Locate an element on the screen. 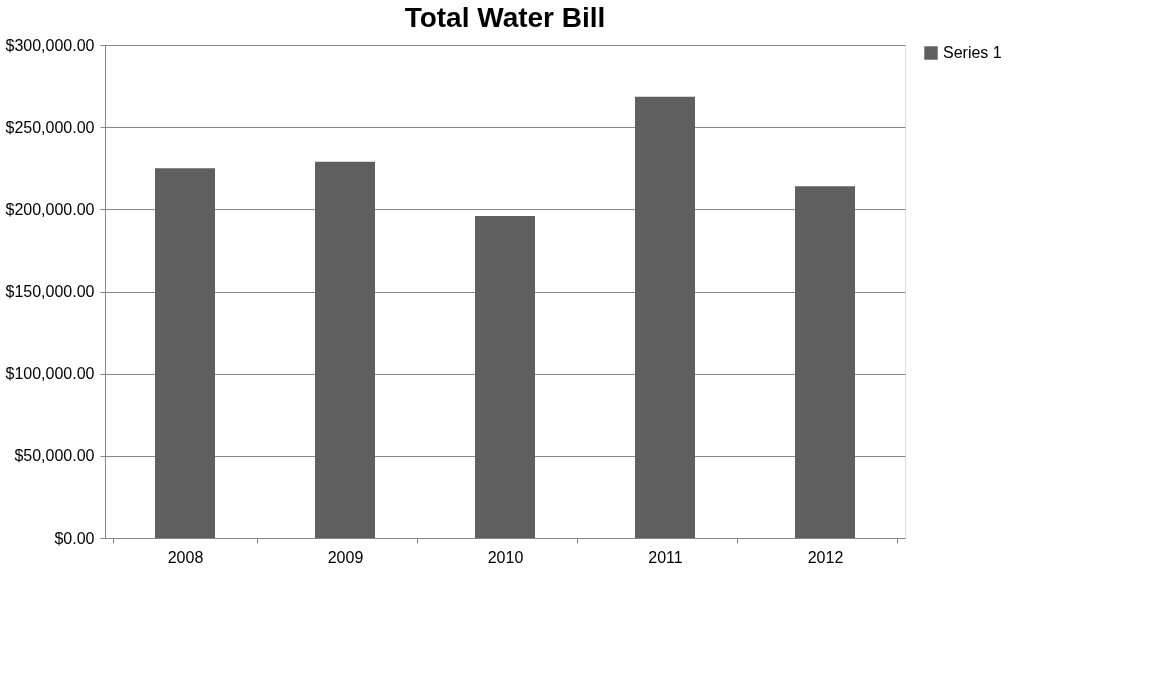 The height and width of the screenshot is (674, 1152). y-tick-label: $250,000.00 is located at coordinates (50, 127).